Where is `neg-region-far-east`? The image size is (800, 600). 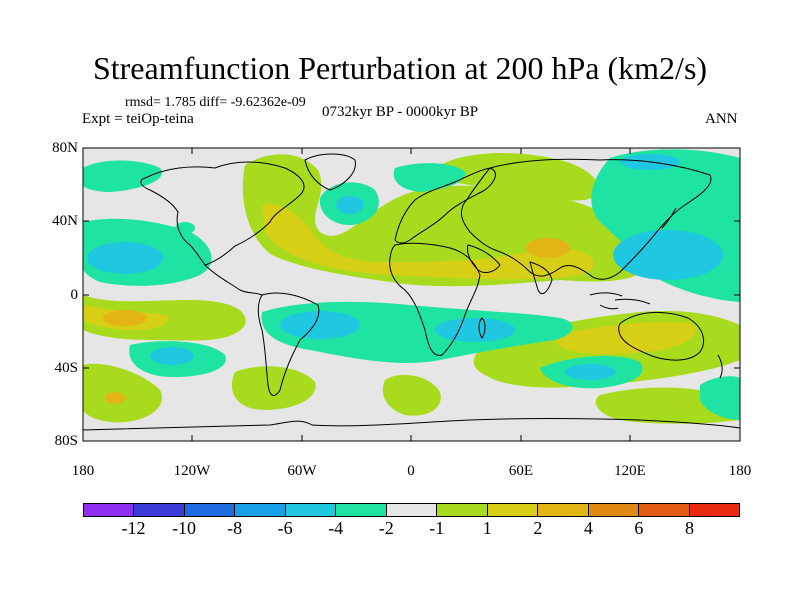
neg-region-far-east is located at coordinates (720, 398).